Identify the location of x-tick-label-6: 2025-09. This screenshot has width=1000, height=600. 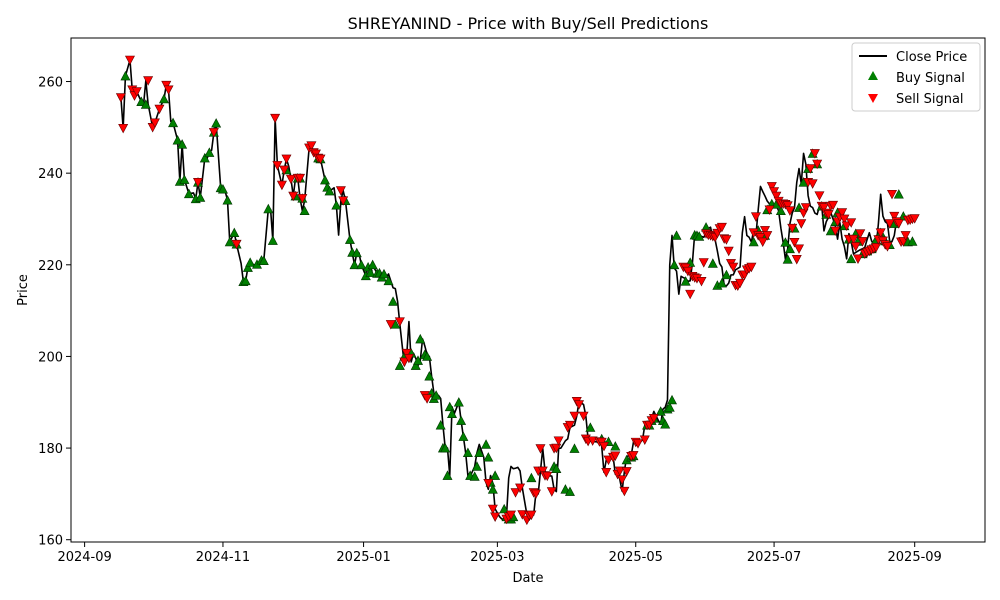
(915, 557).